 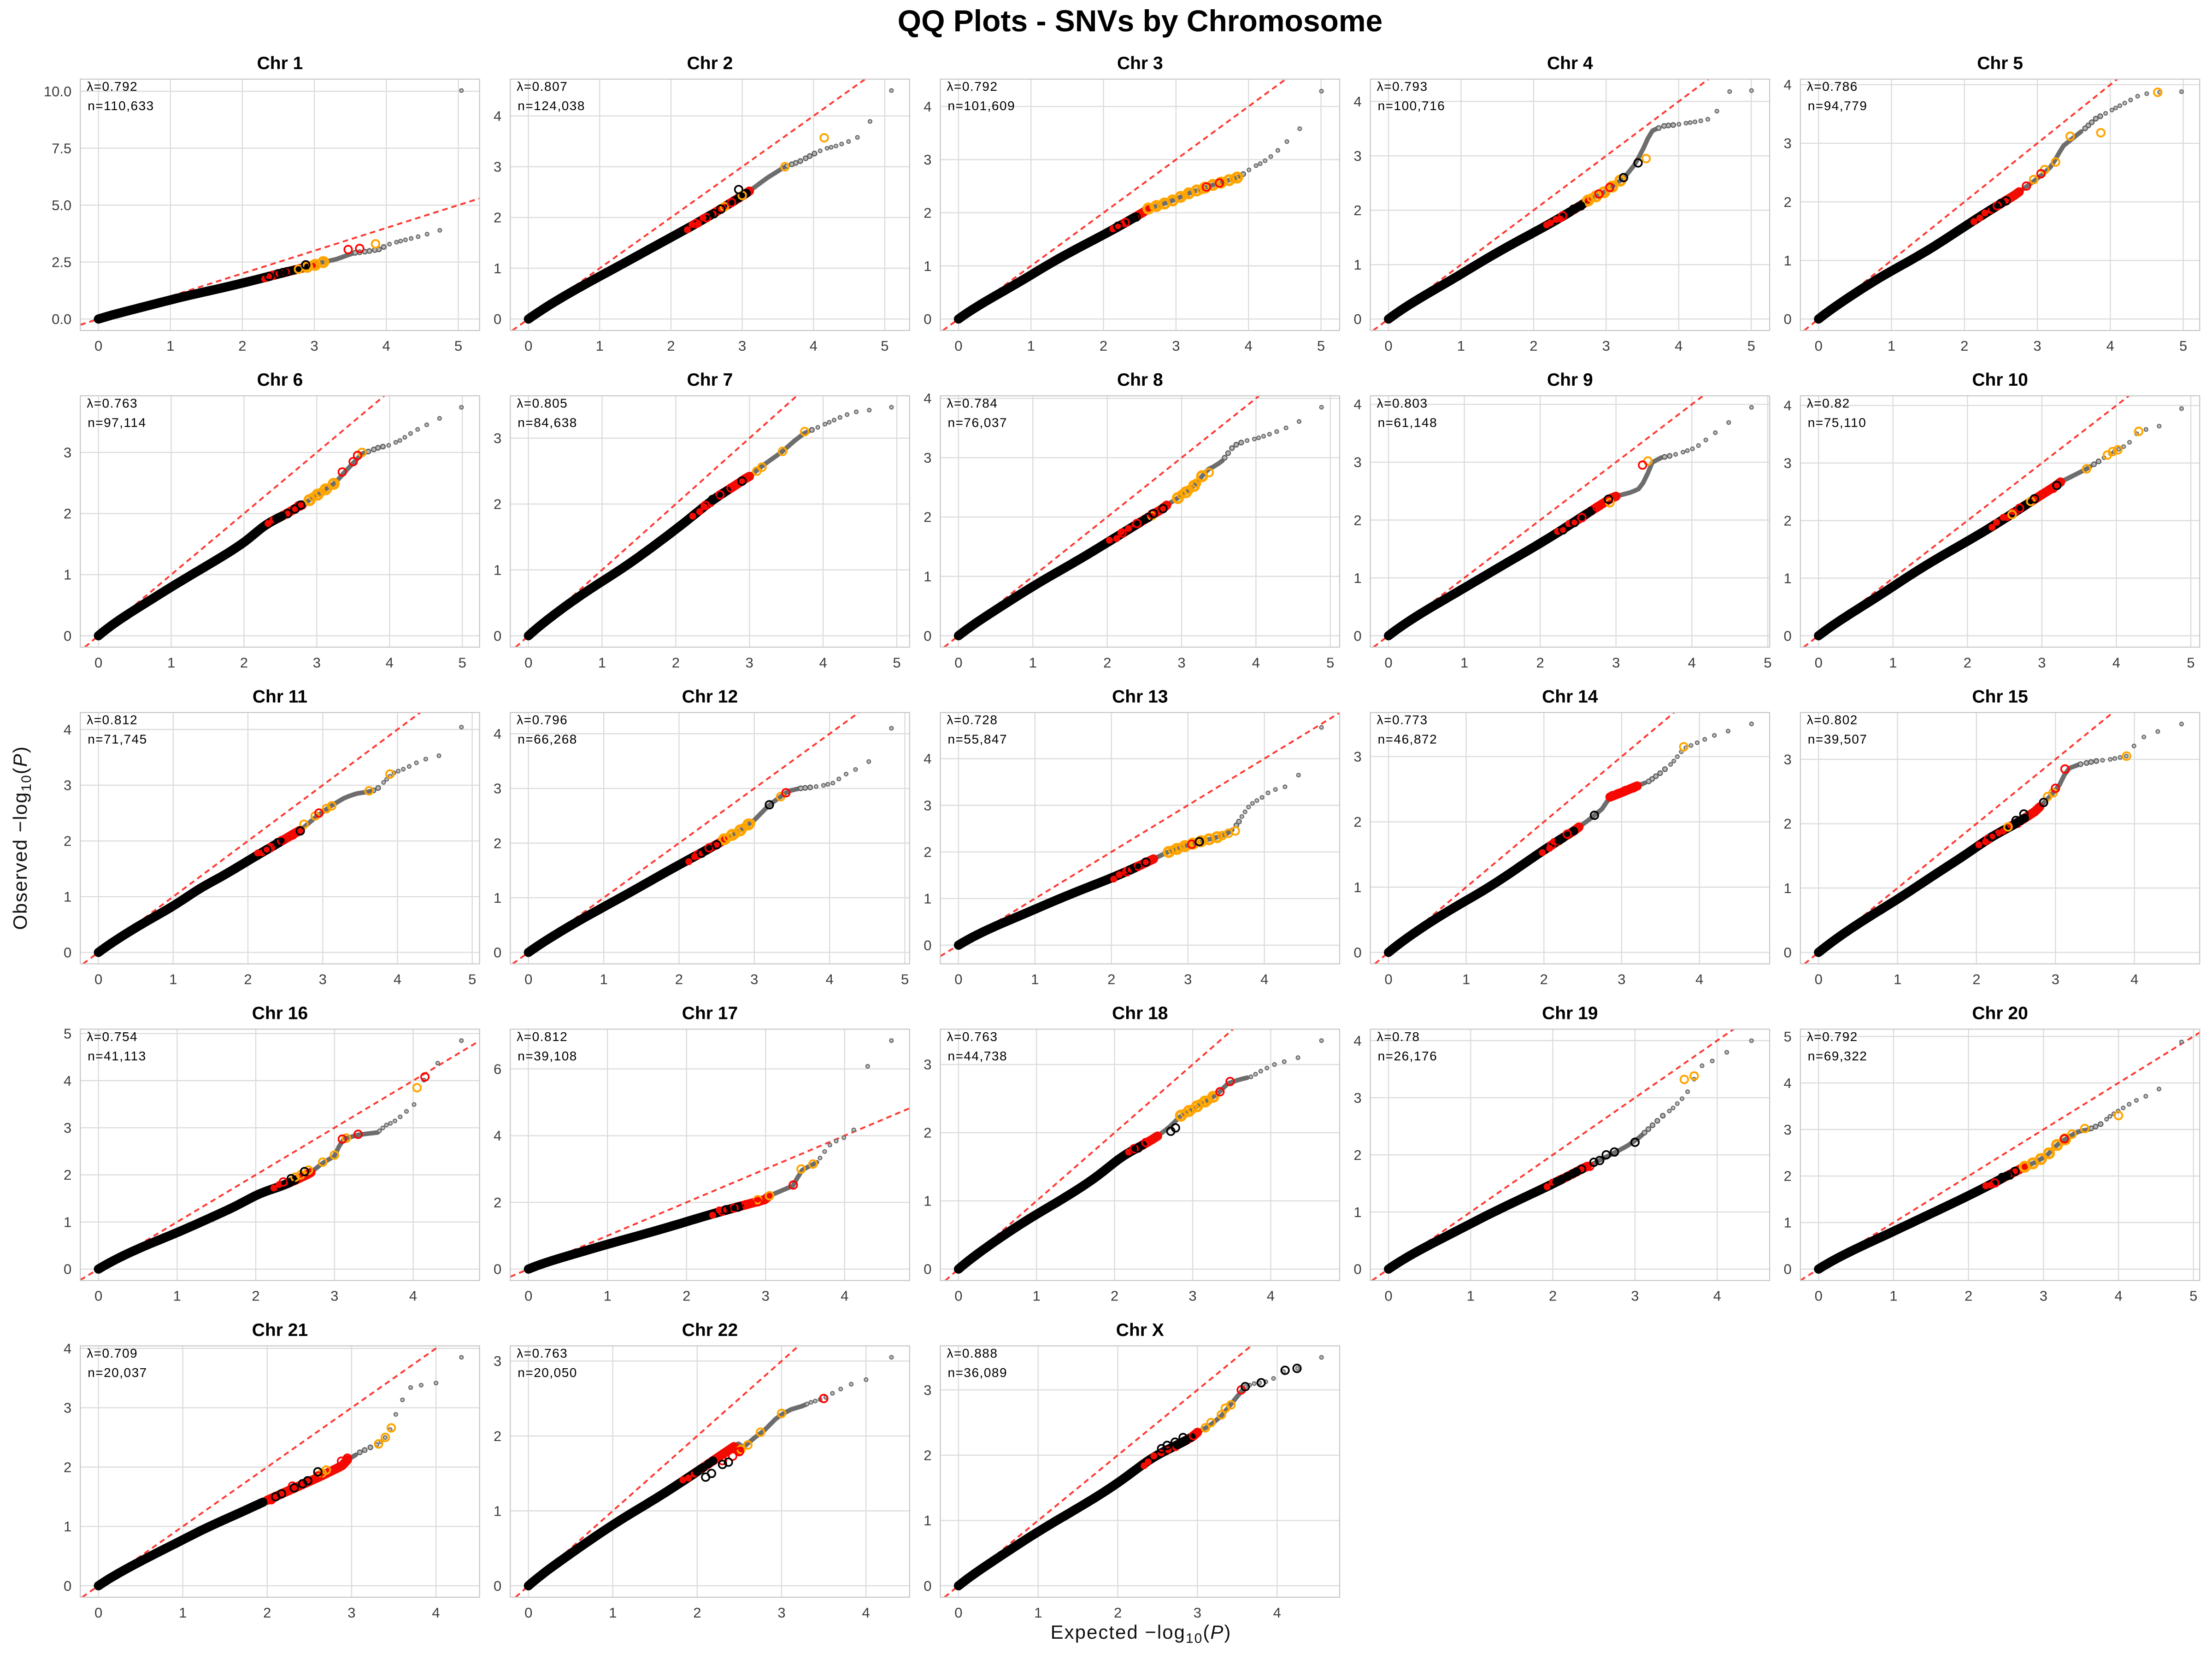 What do you see at coordinates (117, 422) in the screenshot?
I see `svg-text: n=97,114` at bounding box center [117, 422].